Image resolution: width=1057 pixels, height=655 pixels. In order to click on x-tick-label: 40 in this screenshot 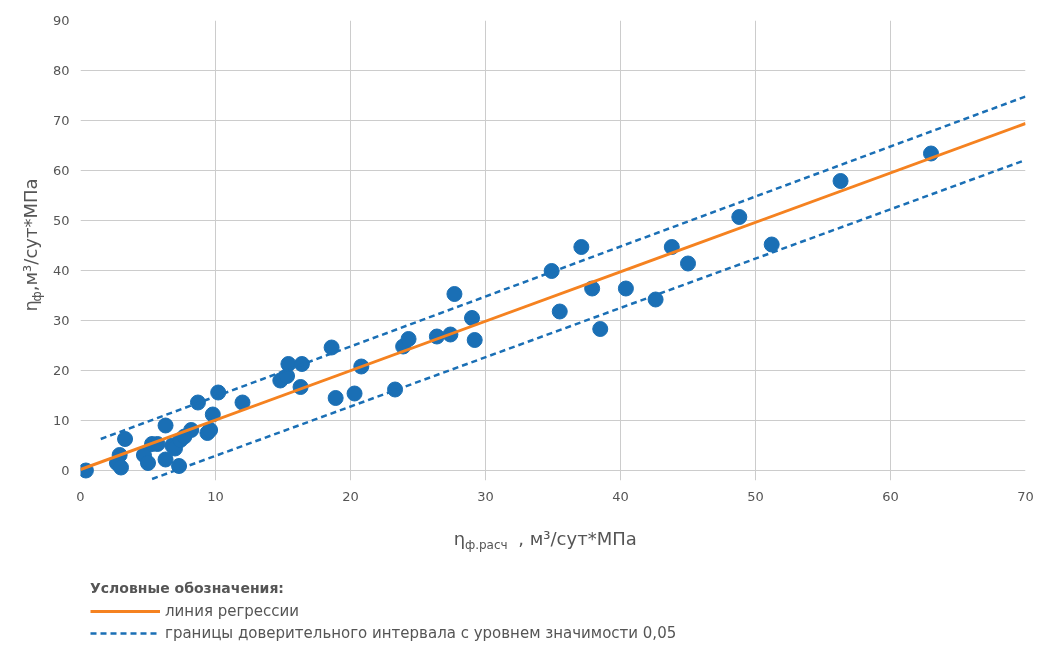, I will do `click(620, 496)`.